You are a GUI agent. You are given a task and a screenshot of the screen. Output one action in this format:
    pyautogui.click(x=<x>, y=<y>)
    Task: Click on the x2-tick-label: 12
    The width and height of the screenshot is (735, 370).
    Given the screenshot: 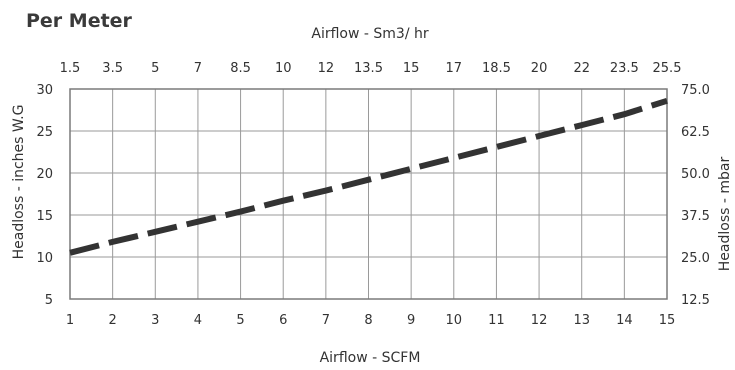 What is the action you would take?
    pyautogui.click(x=326, y=68)
    